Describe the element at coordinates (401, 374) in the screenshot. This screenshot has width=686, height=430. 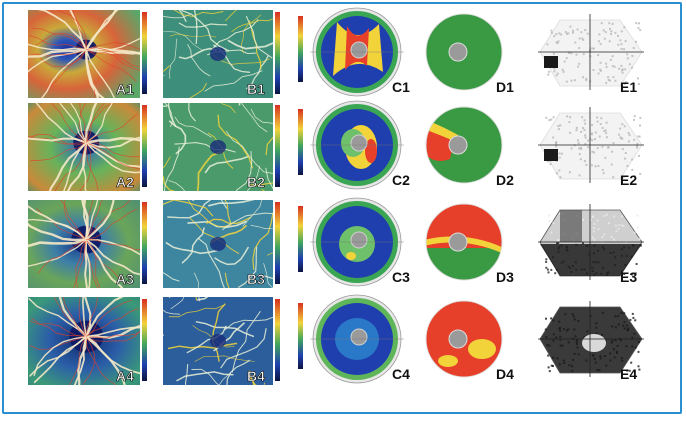
I see `panel-label-c4: C4` at that location.